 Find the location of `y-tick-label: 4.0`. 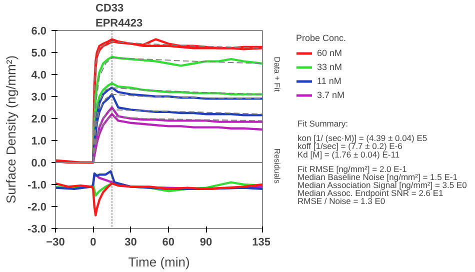

y-tick-label: 4.0 is located at coordinates (39, 76).